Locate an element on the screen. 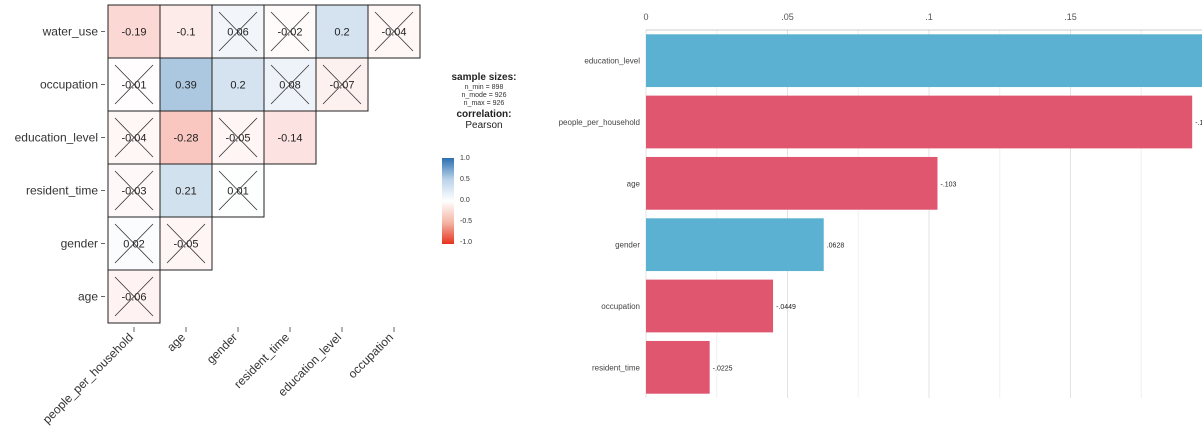 The width and height of the screenshot is (1202, 432). row-label: occupation is located at coordinates (69, 85).